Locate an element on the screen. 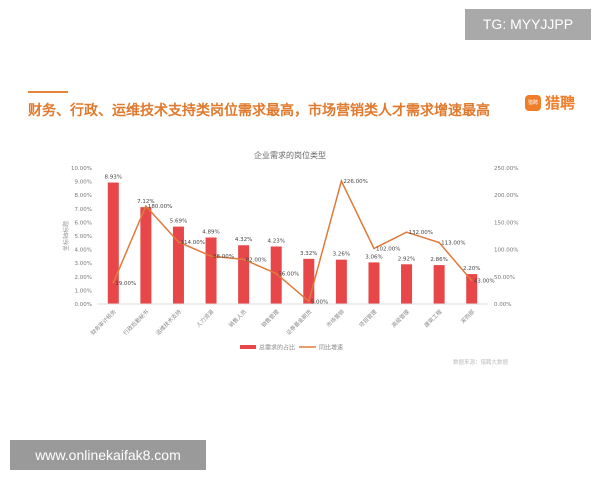  line-data-label: 114.00% is located at coordinates (192, 243).